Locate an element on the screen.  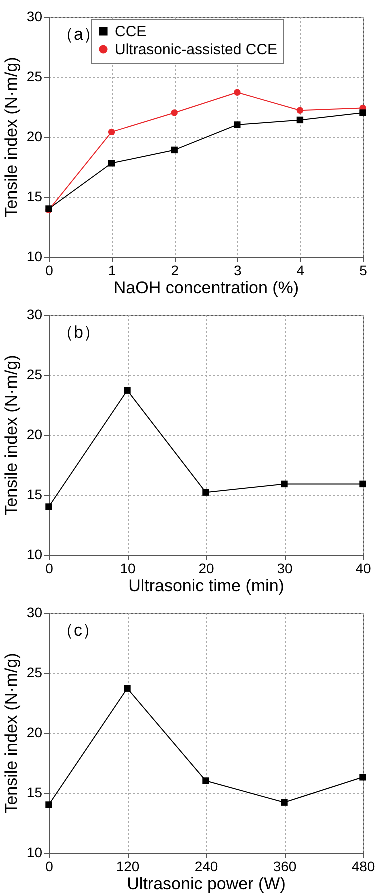
x-tick-label: 360 is located at coordinates (285, 866).